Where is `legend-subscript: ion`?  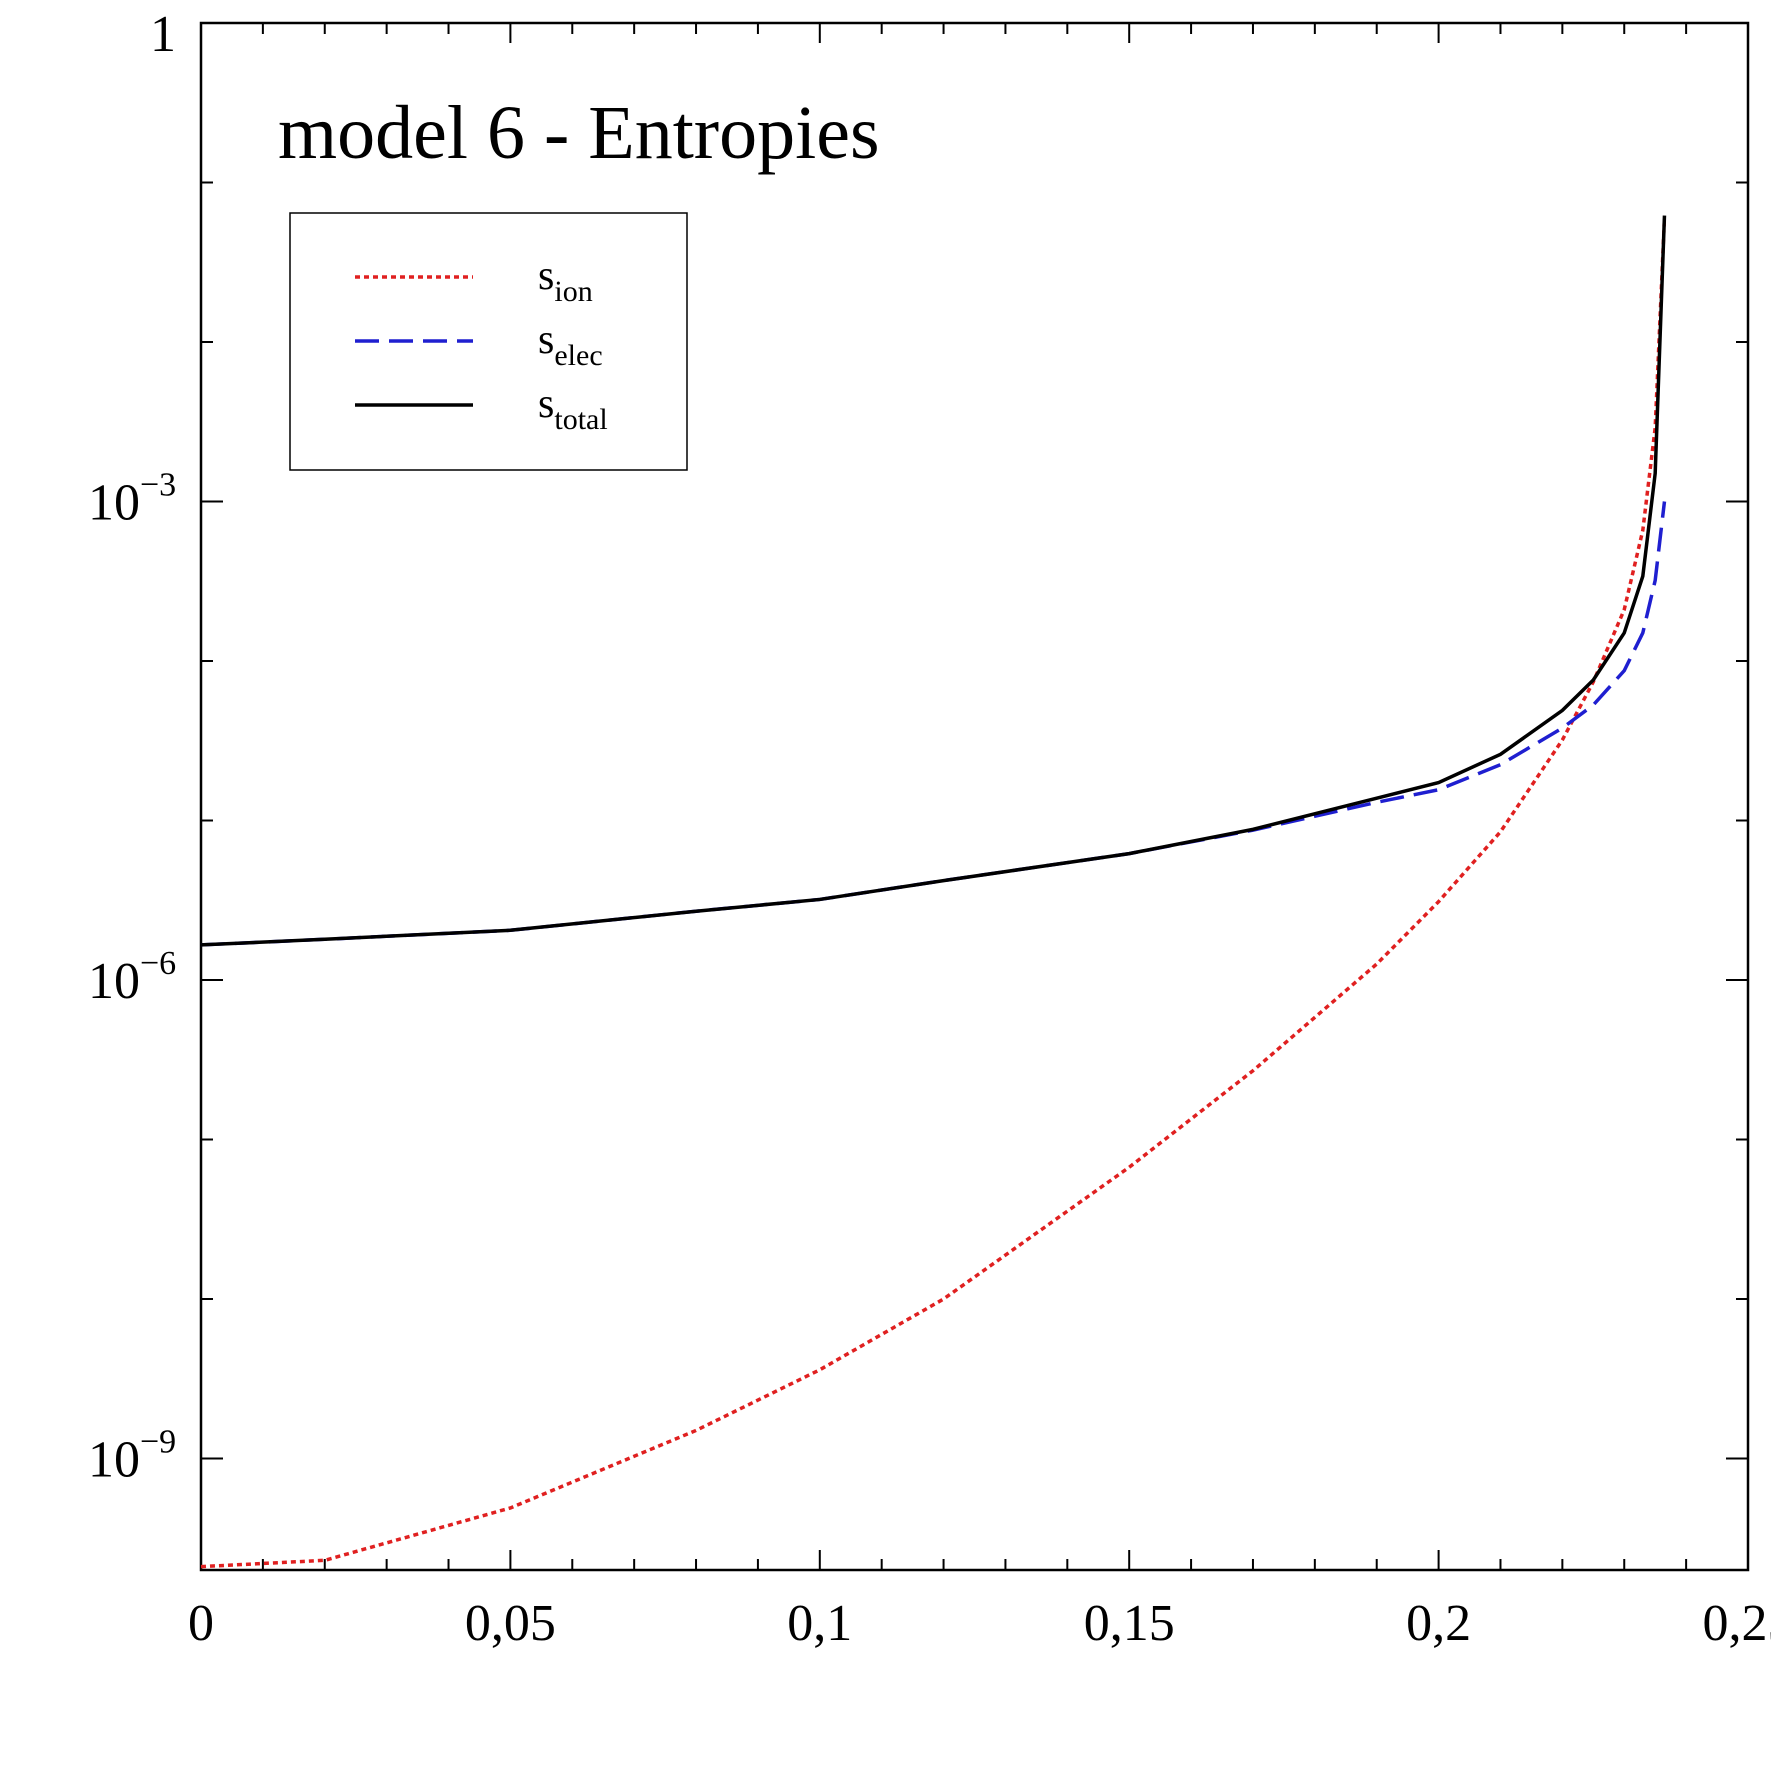 legend-subscript: ion is located at coordinates (573, 291).